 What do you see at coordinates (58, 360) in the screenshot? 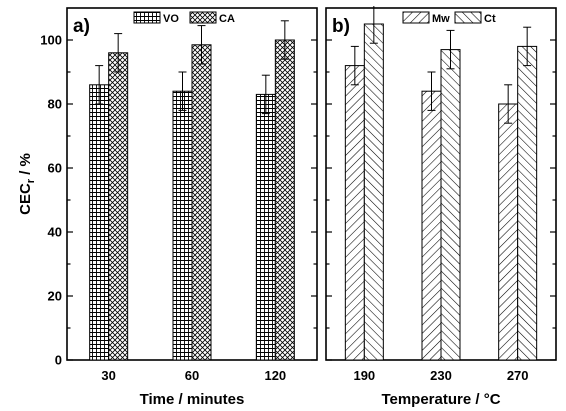
I see `y-tick-label: 0` at bounding box center [58, 360].